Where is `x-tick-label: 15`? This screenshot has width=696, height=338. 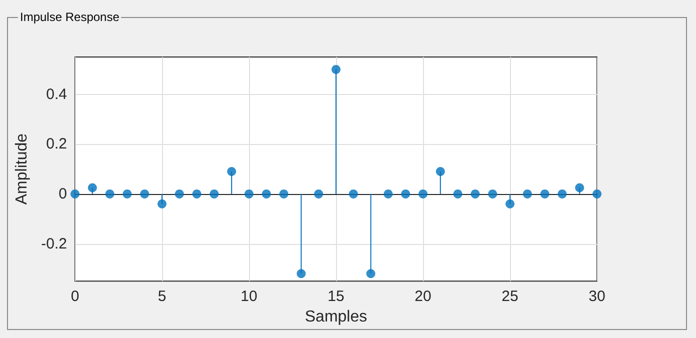 x-tick-label: 15 is located at coordinates (336, 297).